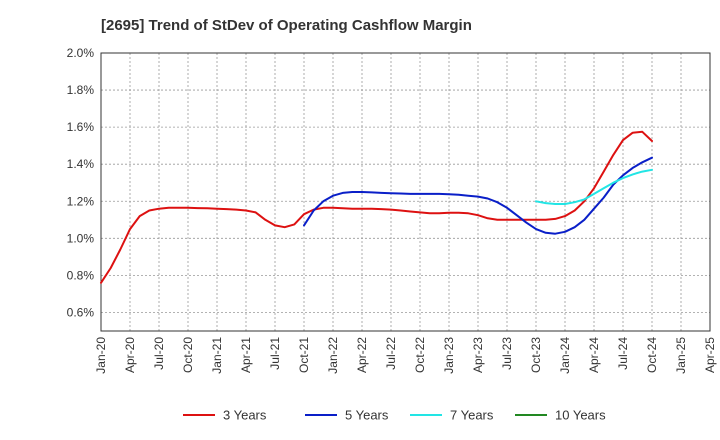 Image resolution: width=720 pixels, height=440 pixels. What do you see at coordinates (681, 355) in the screenshot?
I see `x-tick-label: Jan-25` at bounding box center [681, 355].